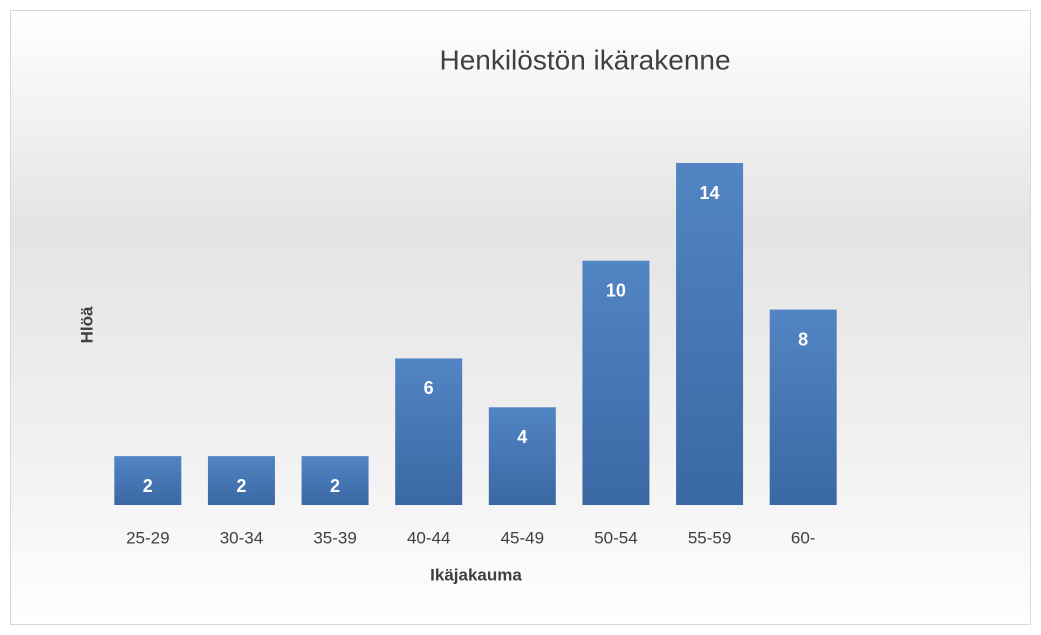 The image size is (1041, 635). I want to click on x-tick-label: 45-49, so click(522, 537).